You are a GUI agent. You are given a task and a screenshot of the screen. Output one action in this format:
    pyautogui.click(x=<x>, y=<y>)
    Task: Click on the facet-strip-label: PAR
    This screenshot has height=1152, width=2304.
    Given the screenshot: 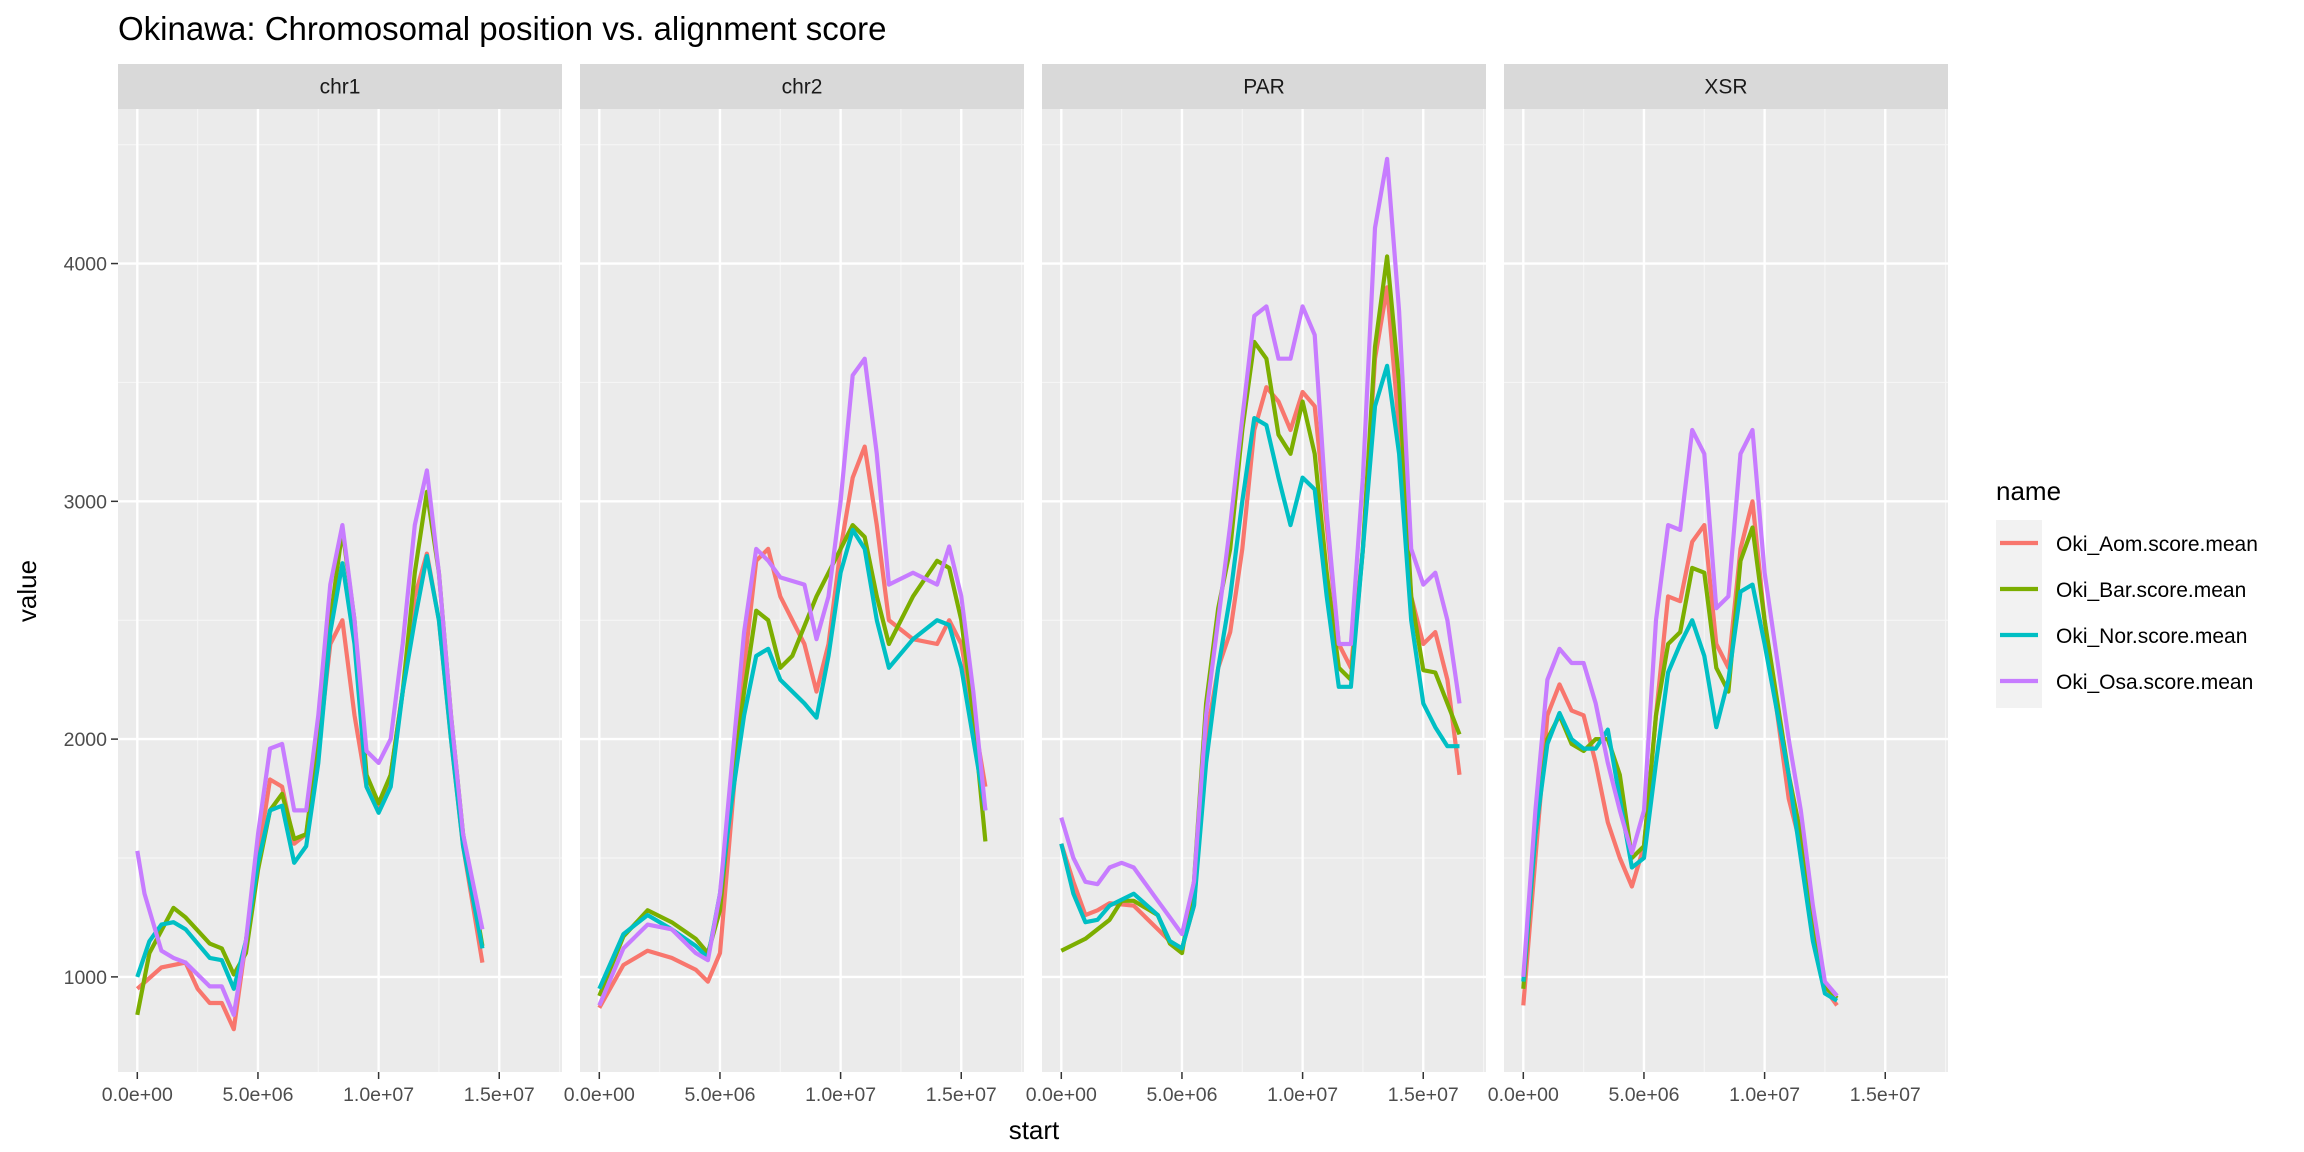 What is the action you would take?
    pyautogui.click(x=1264, y=87)
    